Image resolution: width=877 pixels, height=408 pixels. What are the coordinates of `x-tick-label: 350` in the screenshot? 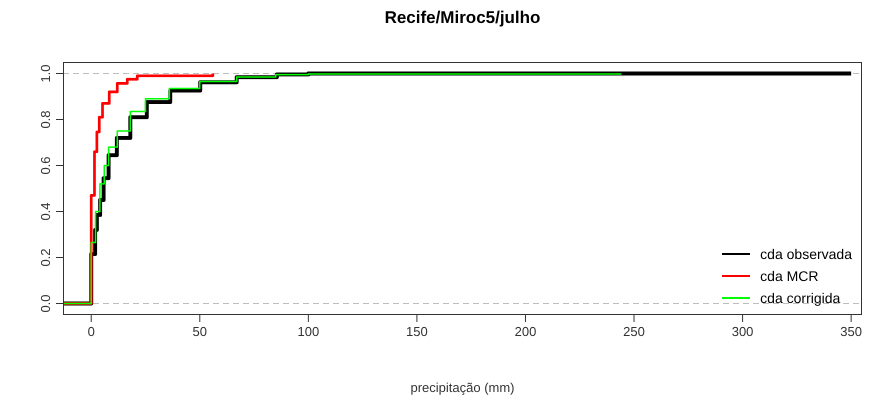 It's located at (851, 331).